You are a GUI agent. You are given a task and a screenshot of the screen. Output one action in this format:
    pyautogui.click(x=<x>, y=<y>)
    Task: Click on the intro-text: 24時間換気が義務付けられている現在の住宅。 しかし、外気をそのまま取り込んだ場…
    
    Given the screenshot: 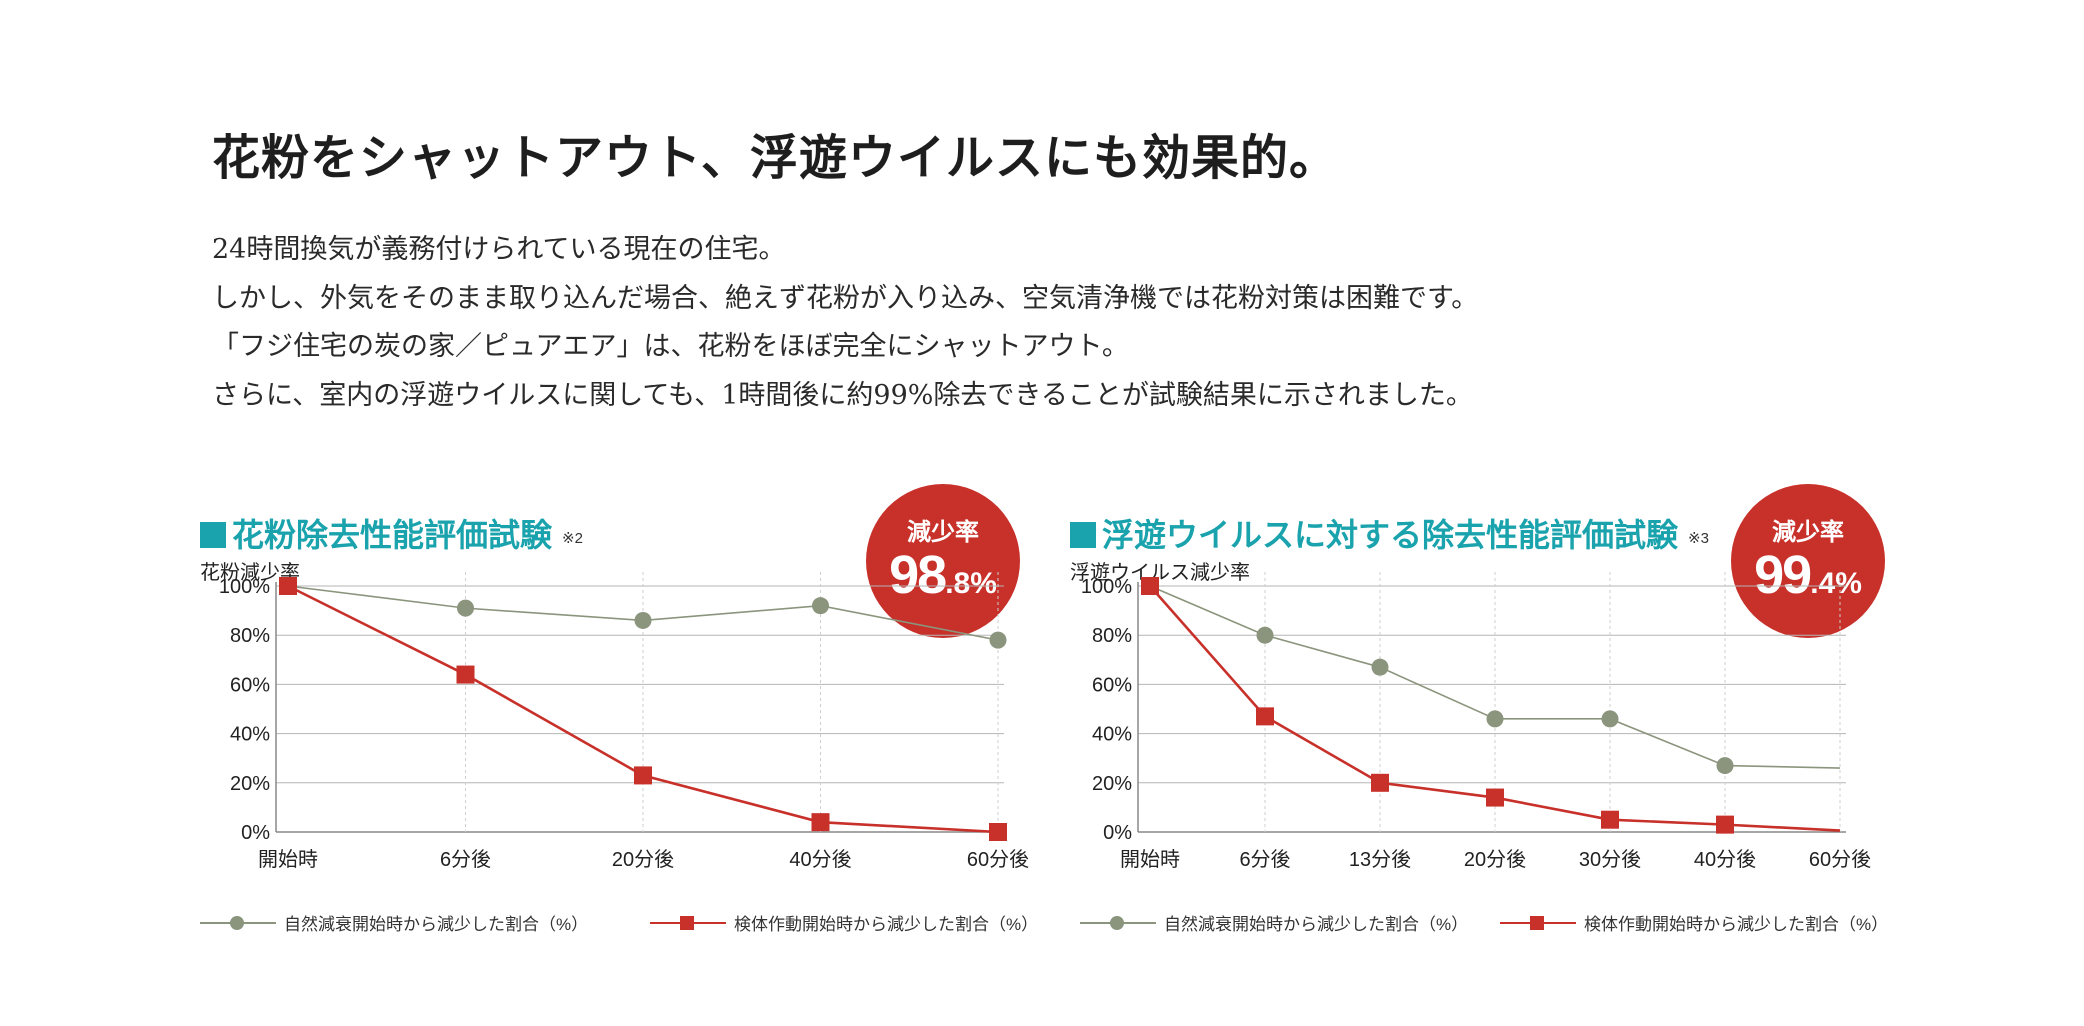 What is the action you would take?
    pyautogui.click(x=845, y=323)
    